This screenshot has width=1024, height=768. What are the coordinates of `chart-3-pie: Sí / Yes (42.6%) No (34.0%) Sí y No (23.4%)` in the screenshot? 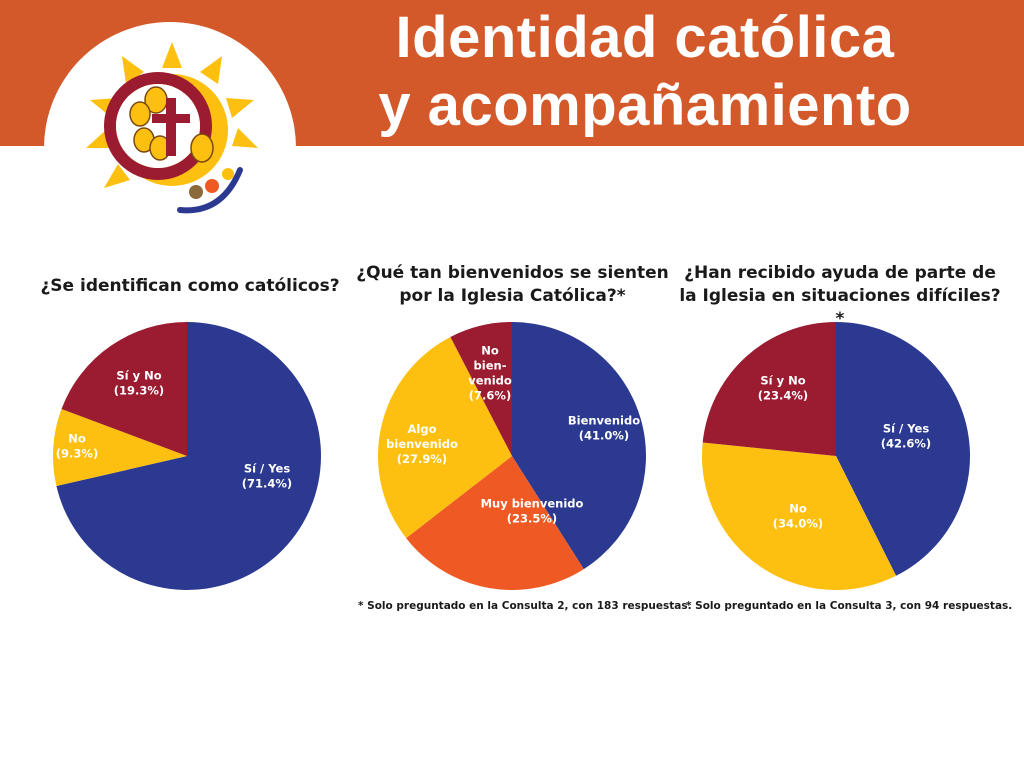 It's located at (836, 456).